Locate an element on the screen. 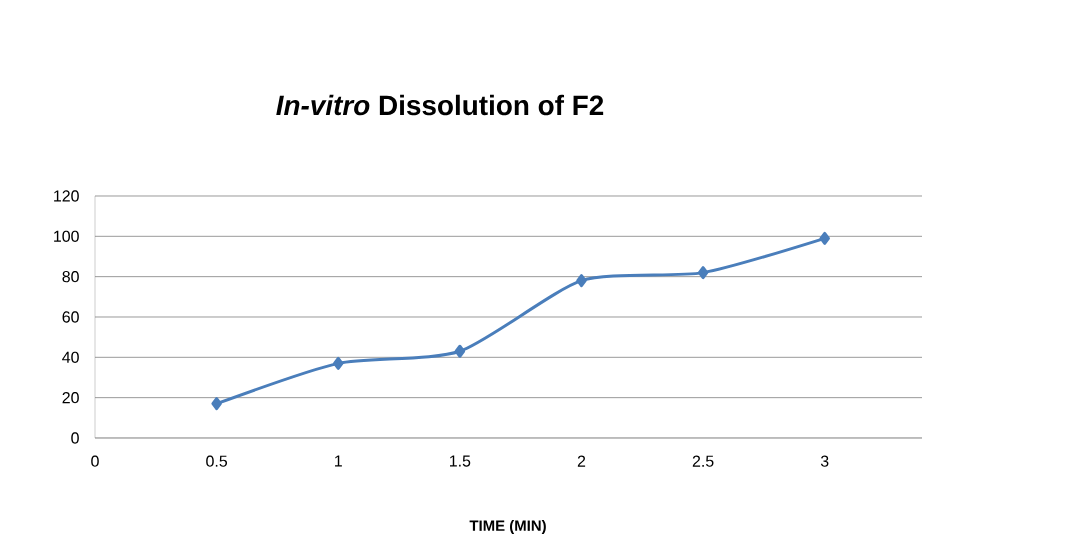 Image resolution: width=1081 pixels, height=555 pixels. chart-title: In-vitro Dissolution of F2 is located at coordinates (440, 105).